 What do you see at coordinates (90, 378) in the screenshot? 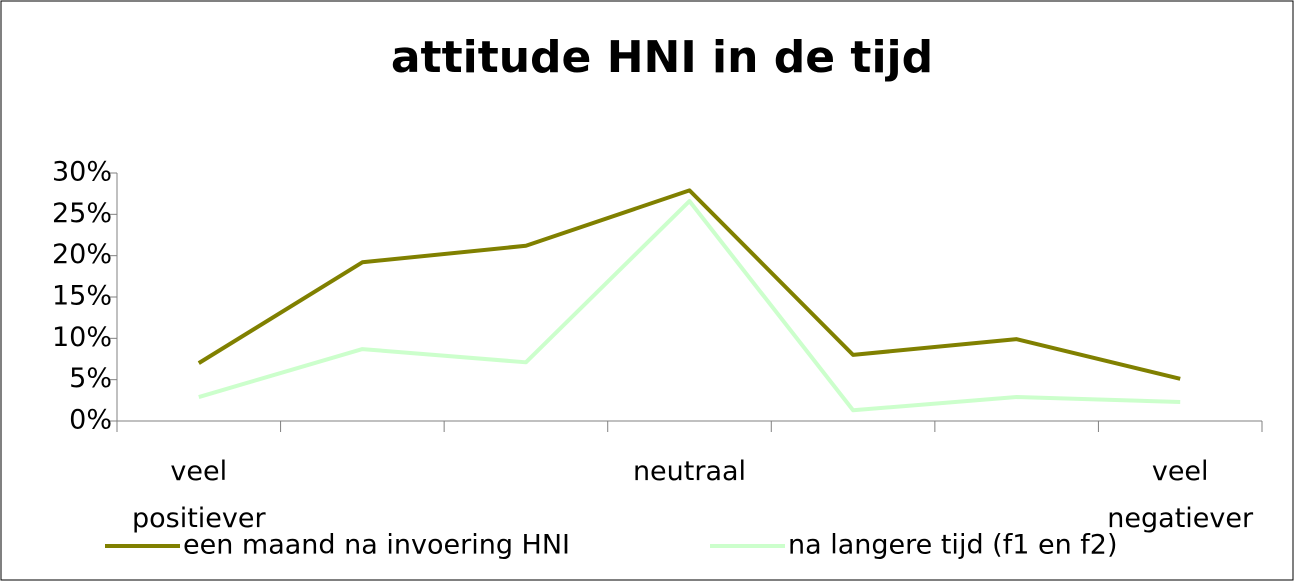
I see `y-tick-label: 5%` at bounding box center [90, 378].